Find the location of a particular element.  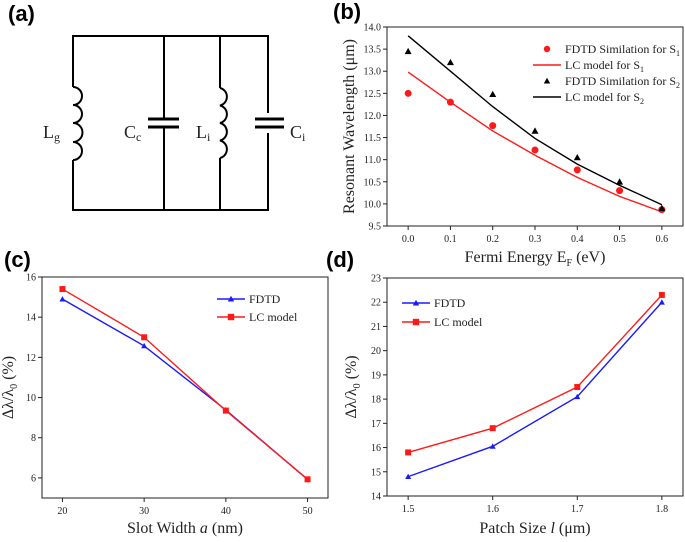

label-li: Li is located at coordinates (203, 133).